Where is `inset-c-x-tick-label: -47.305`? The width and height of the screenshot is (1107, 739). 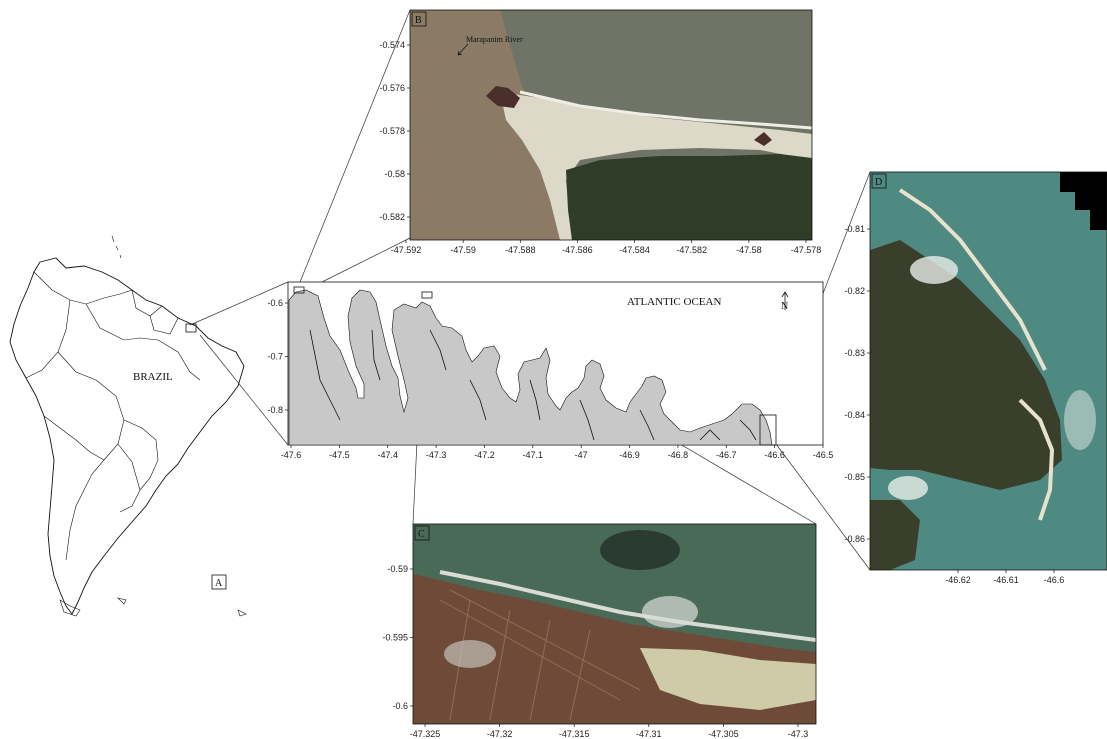 inset-c-x-tick-label: -47.305 is located at coordinates (723, 734).